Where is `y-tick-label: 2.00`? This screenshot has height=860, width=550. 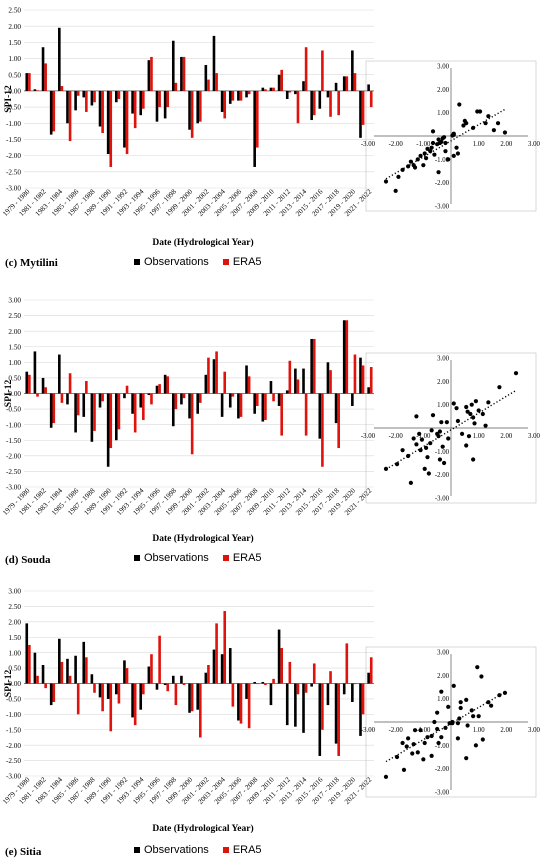 y-tick-label: 2.00 is located at coordinates (14, 332).